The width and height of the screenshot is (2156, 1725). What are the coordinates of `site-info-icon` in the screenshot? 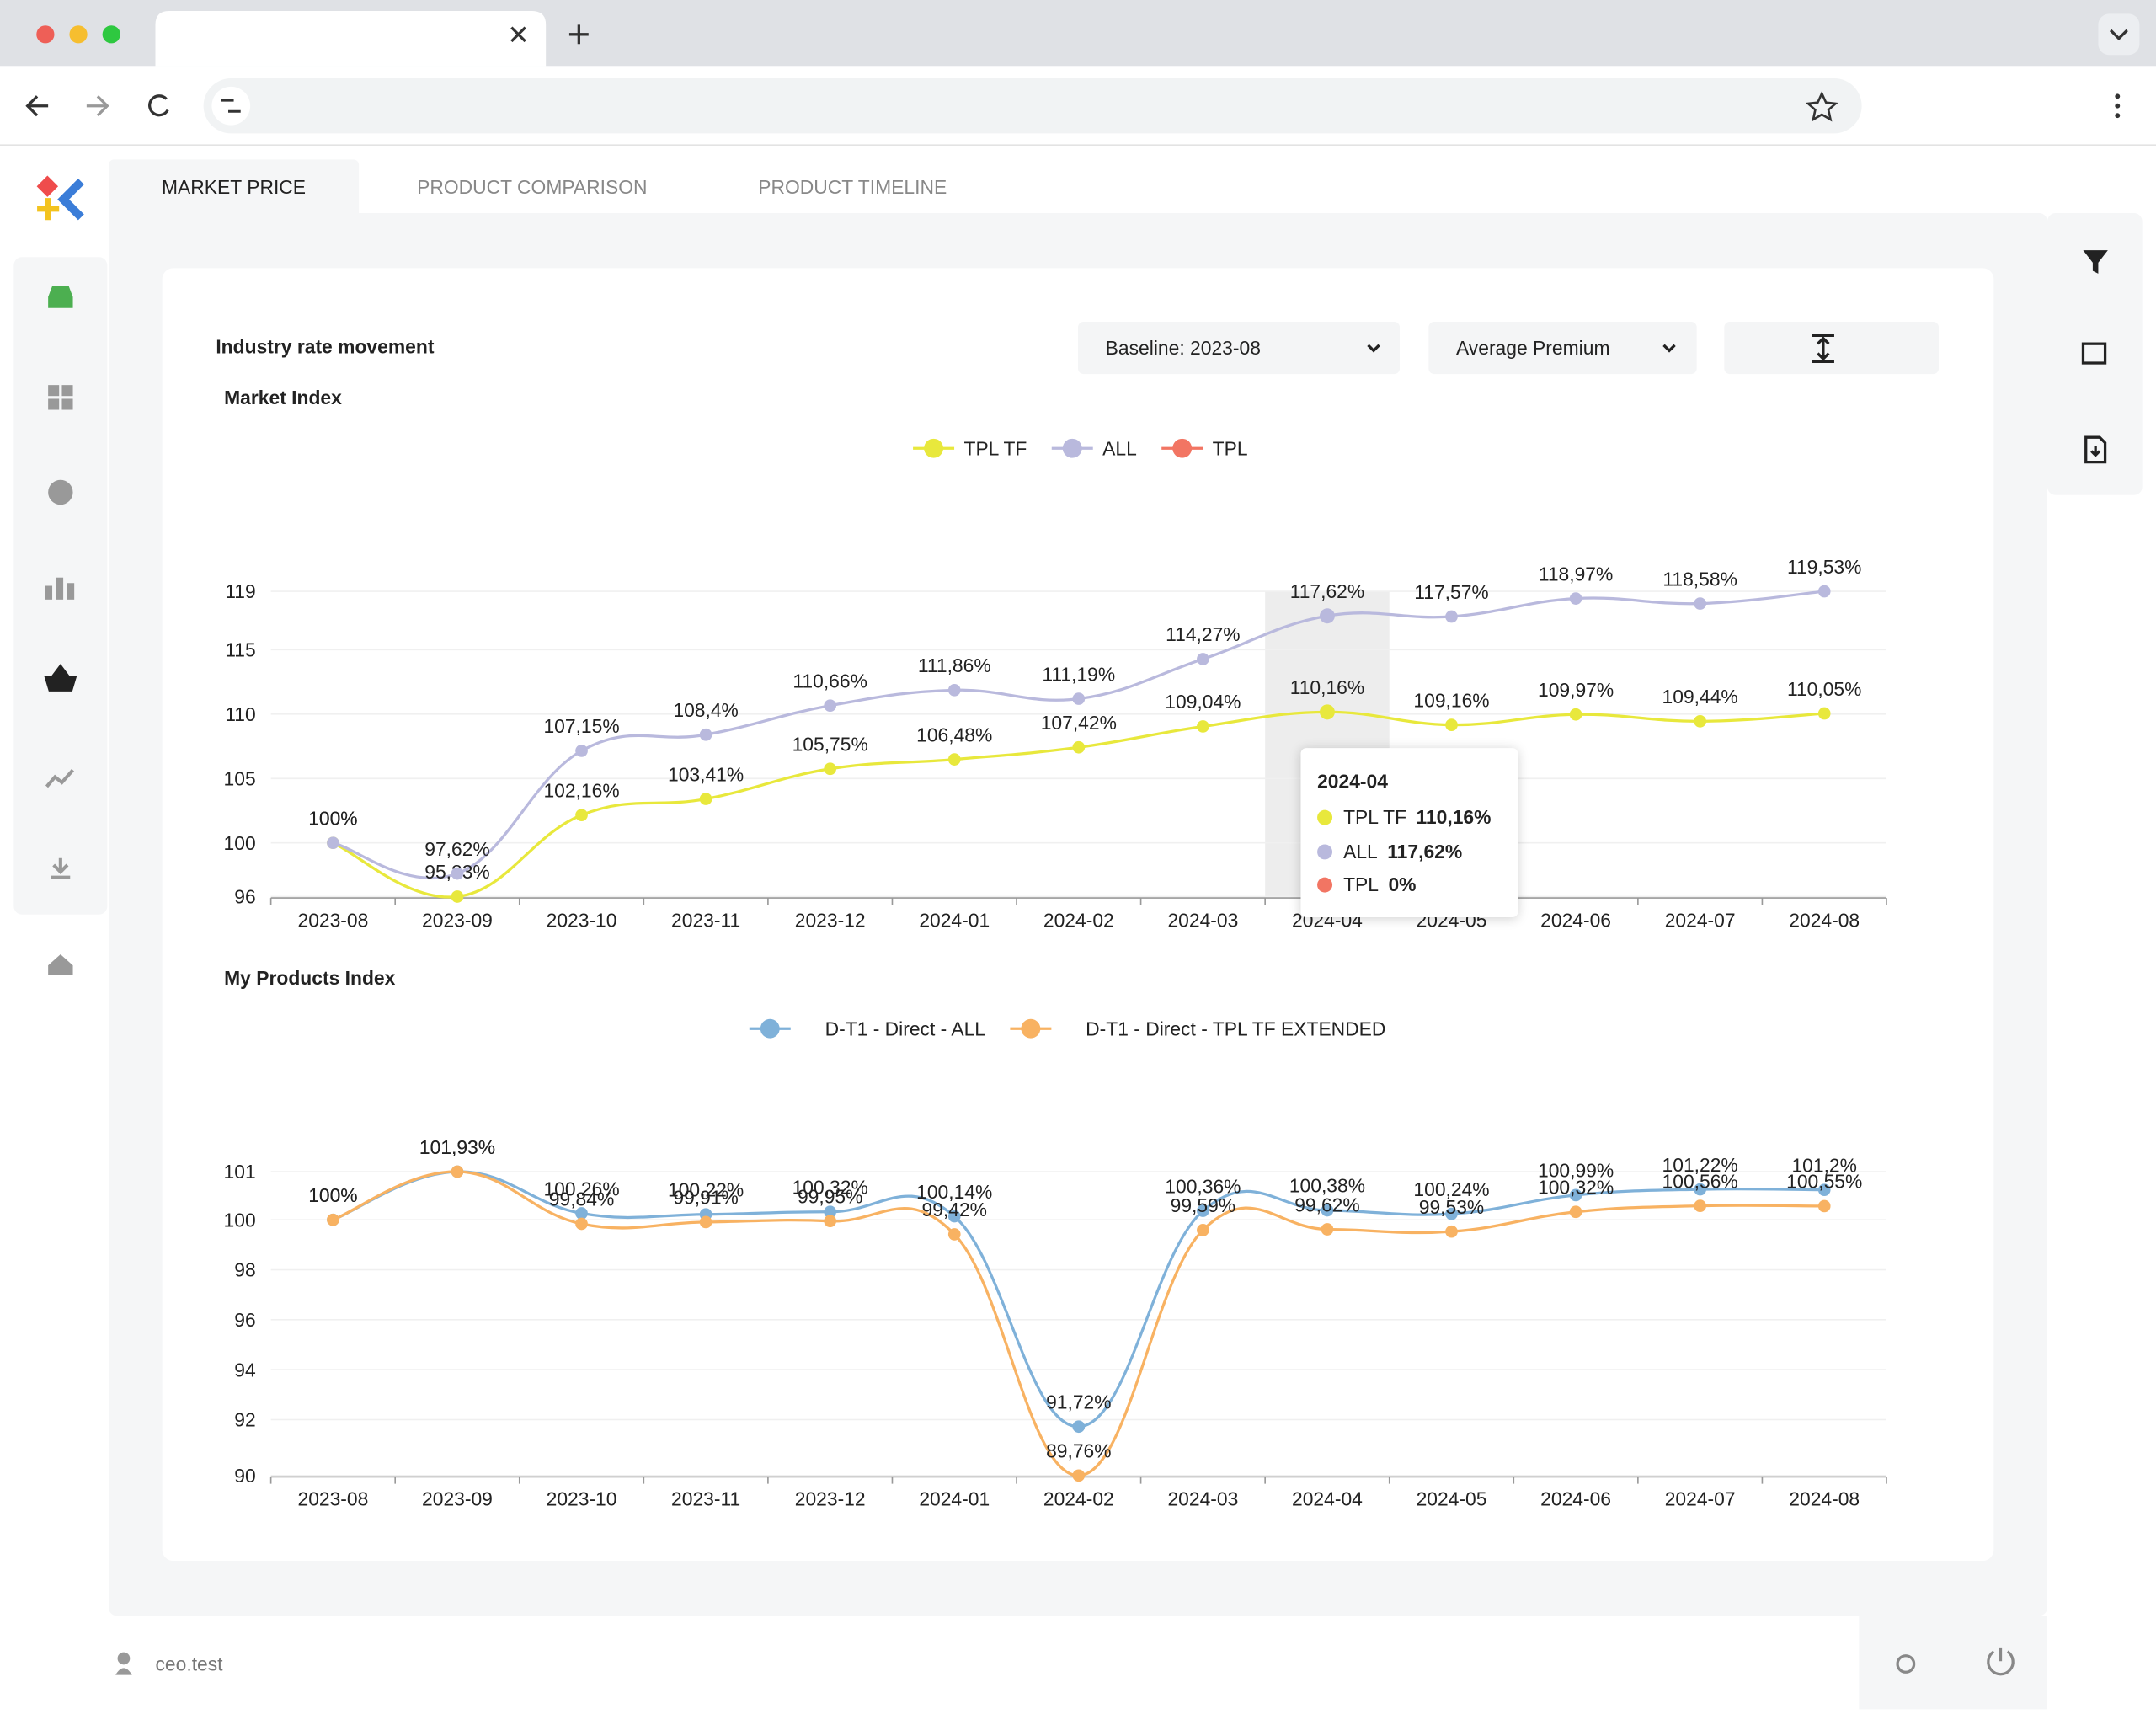 It's located at (231, 106).